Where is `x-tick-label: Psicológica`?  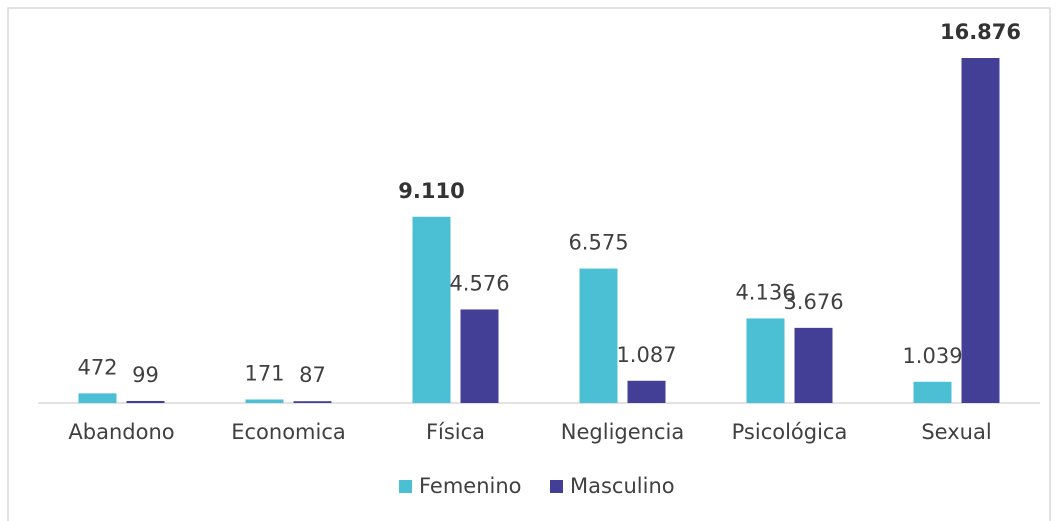 x-tick-label: Psicológica is located at coordinates (790, 432).